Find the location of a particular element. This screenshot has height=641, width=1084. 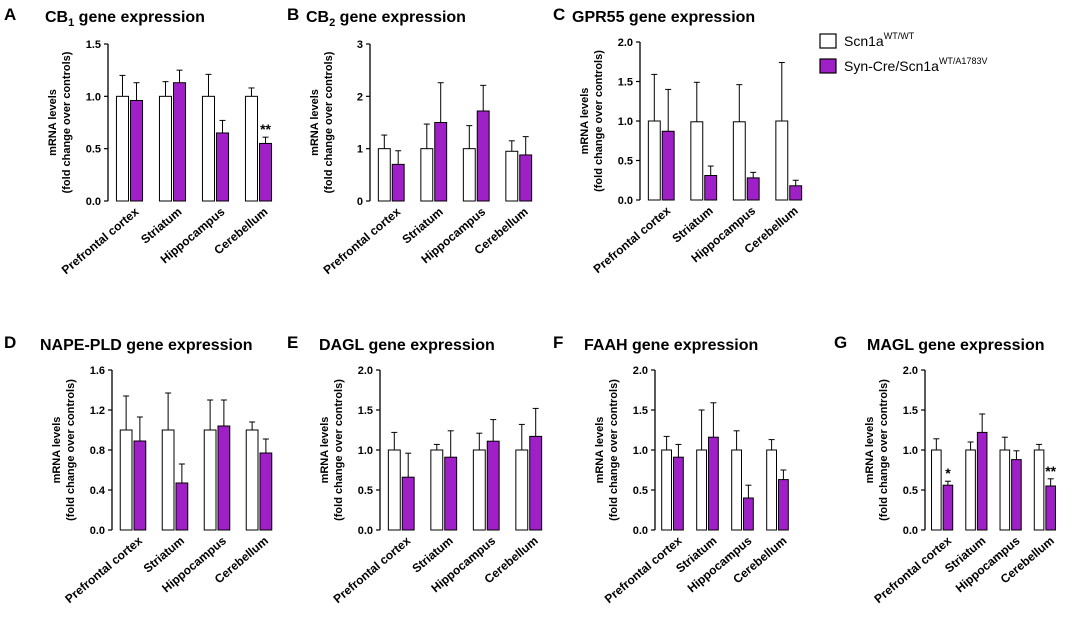

panel-label: G is located at coordinates (840, 342).